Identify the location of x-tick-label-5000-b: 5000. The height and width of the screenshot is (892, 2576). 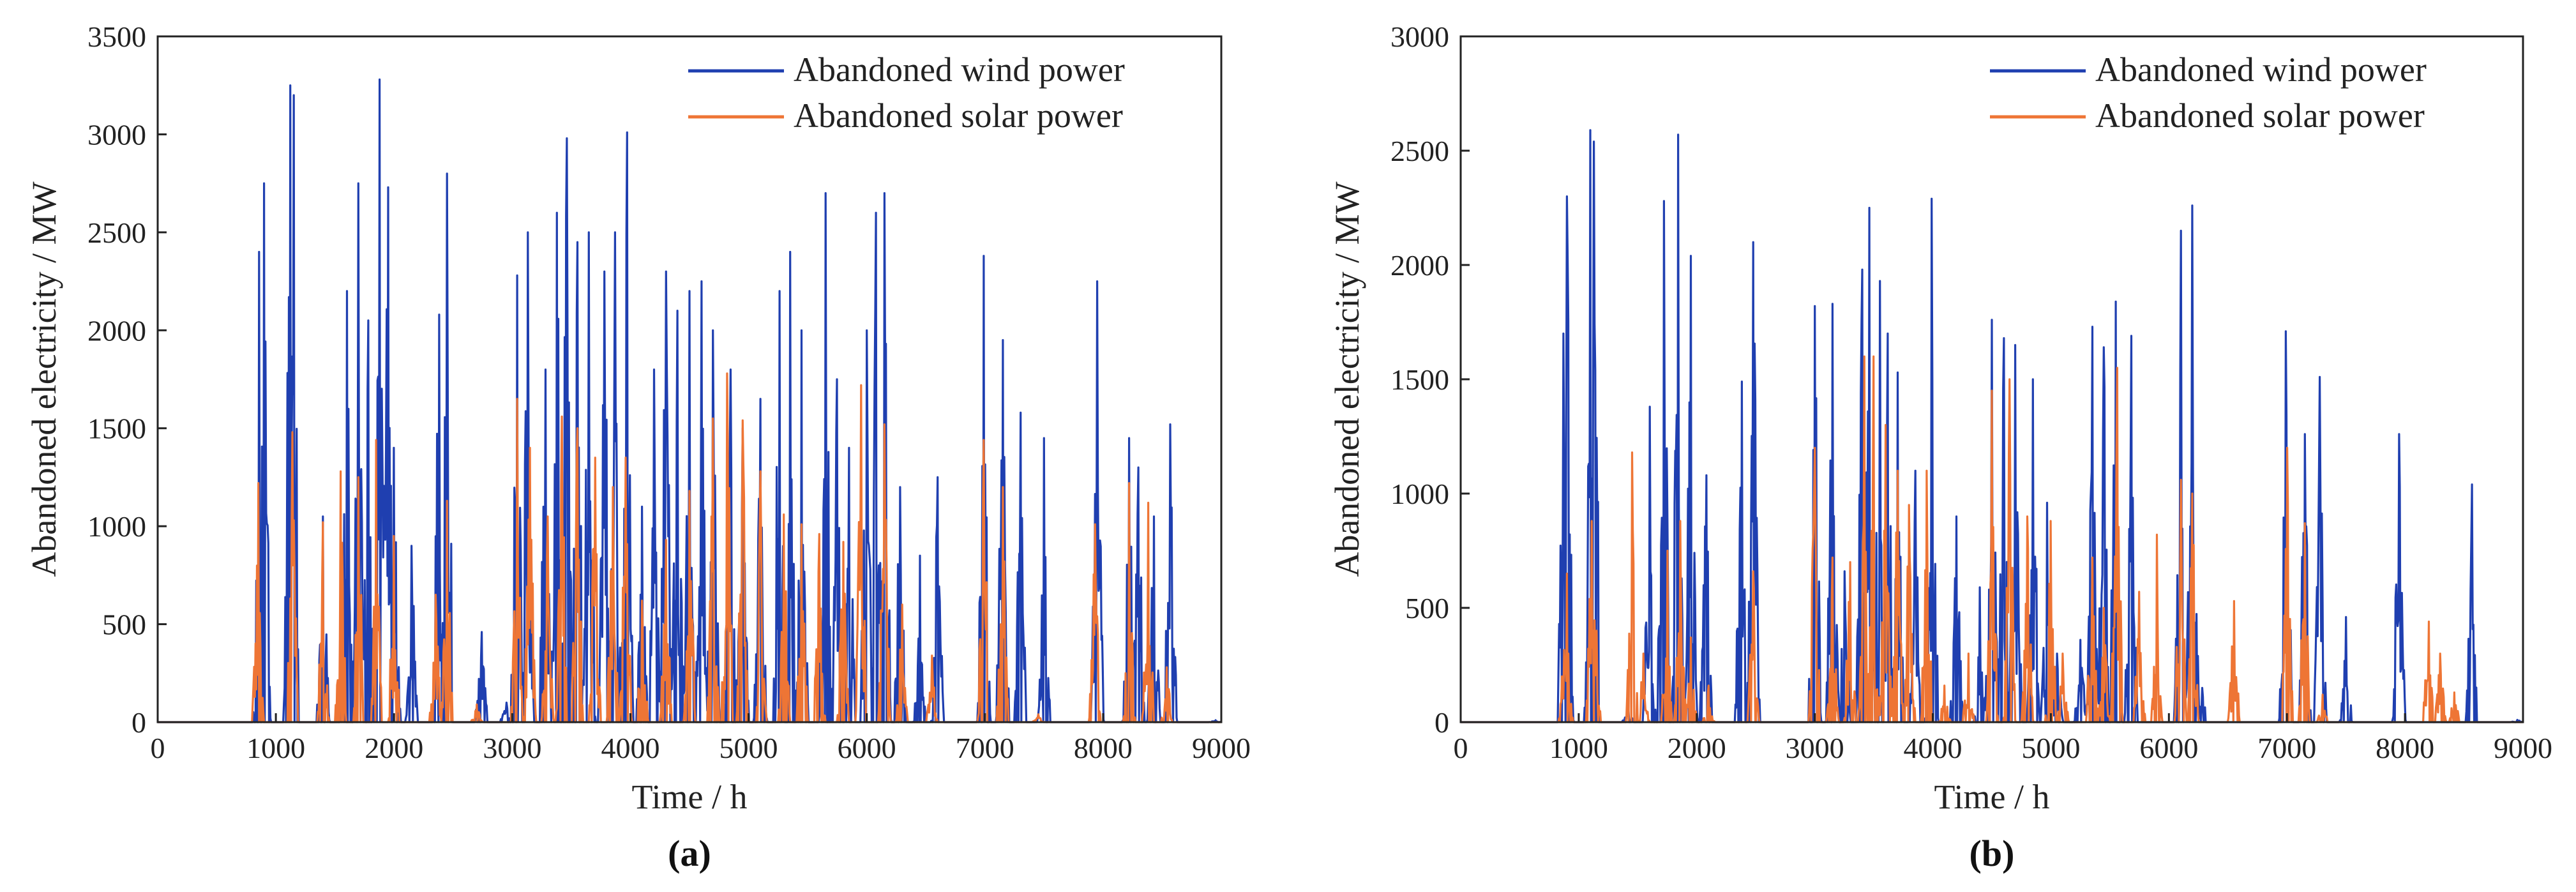
(2050, 748).